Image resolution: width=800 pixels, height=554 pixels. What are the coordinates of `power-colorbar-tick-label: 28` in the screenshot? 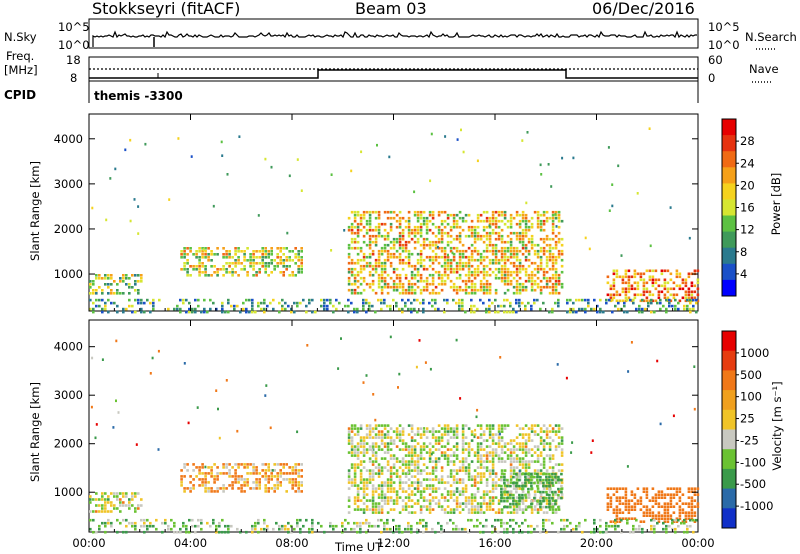 It's located at (747, 141).